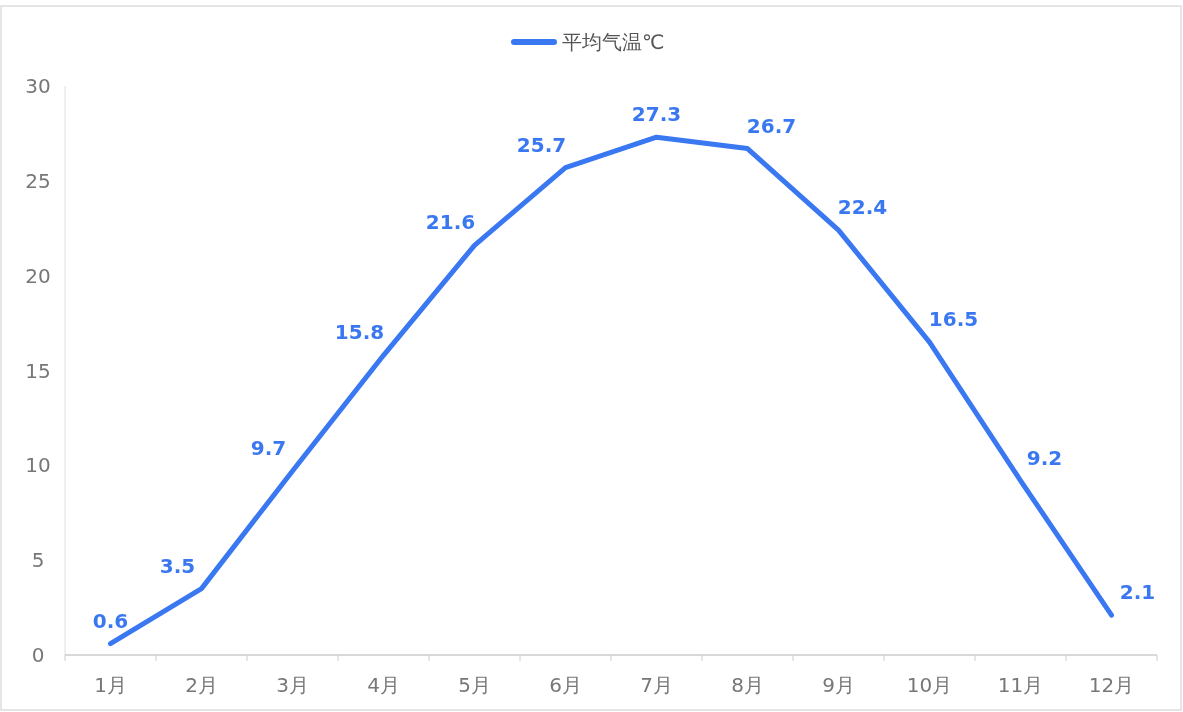 This screenshot has width=1183, height=712. What do you see at coordinates (450, 222) in the screenshot?
I see `data-label: 21.6` at bounding box center [450, 222].